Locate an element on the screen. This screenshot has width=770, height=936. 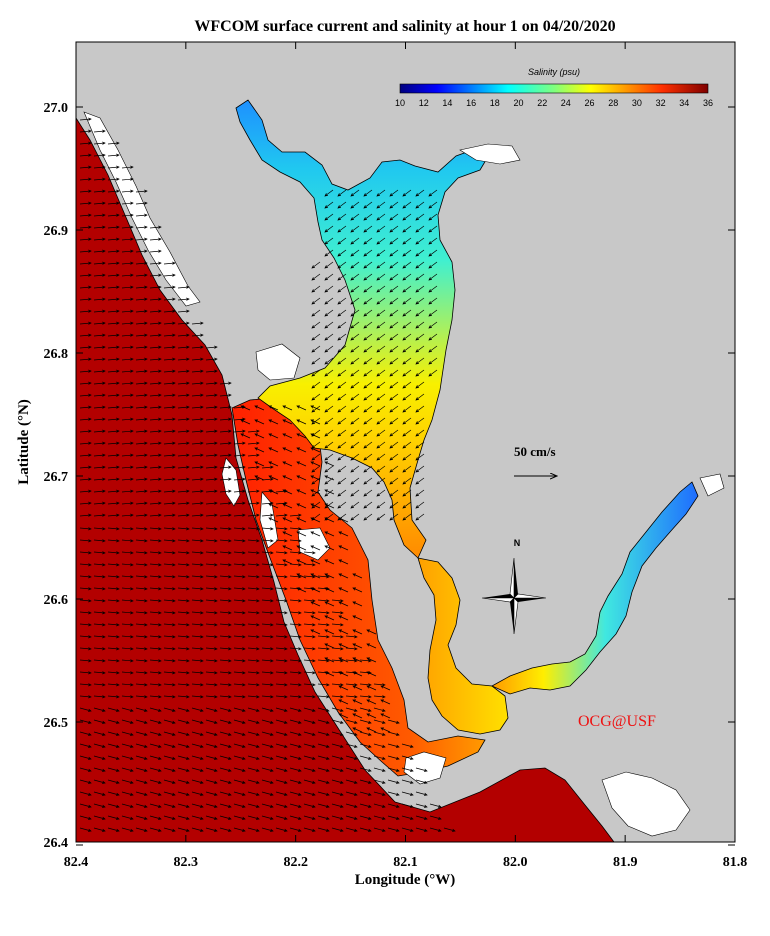
y-axis-title: Latitude (°N) is located at coordinates (24, 442).